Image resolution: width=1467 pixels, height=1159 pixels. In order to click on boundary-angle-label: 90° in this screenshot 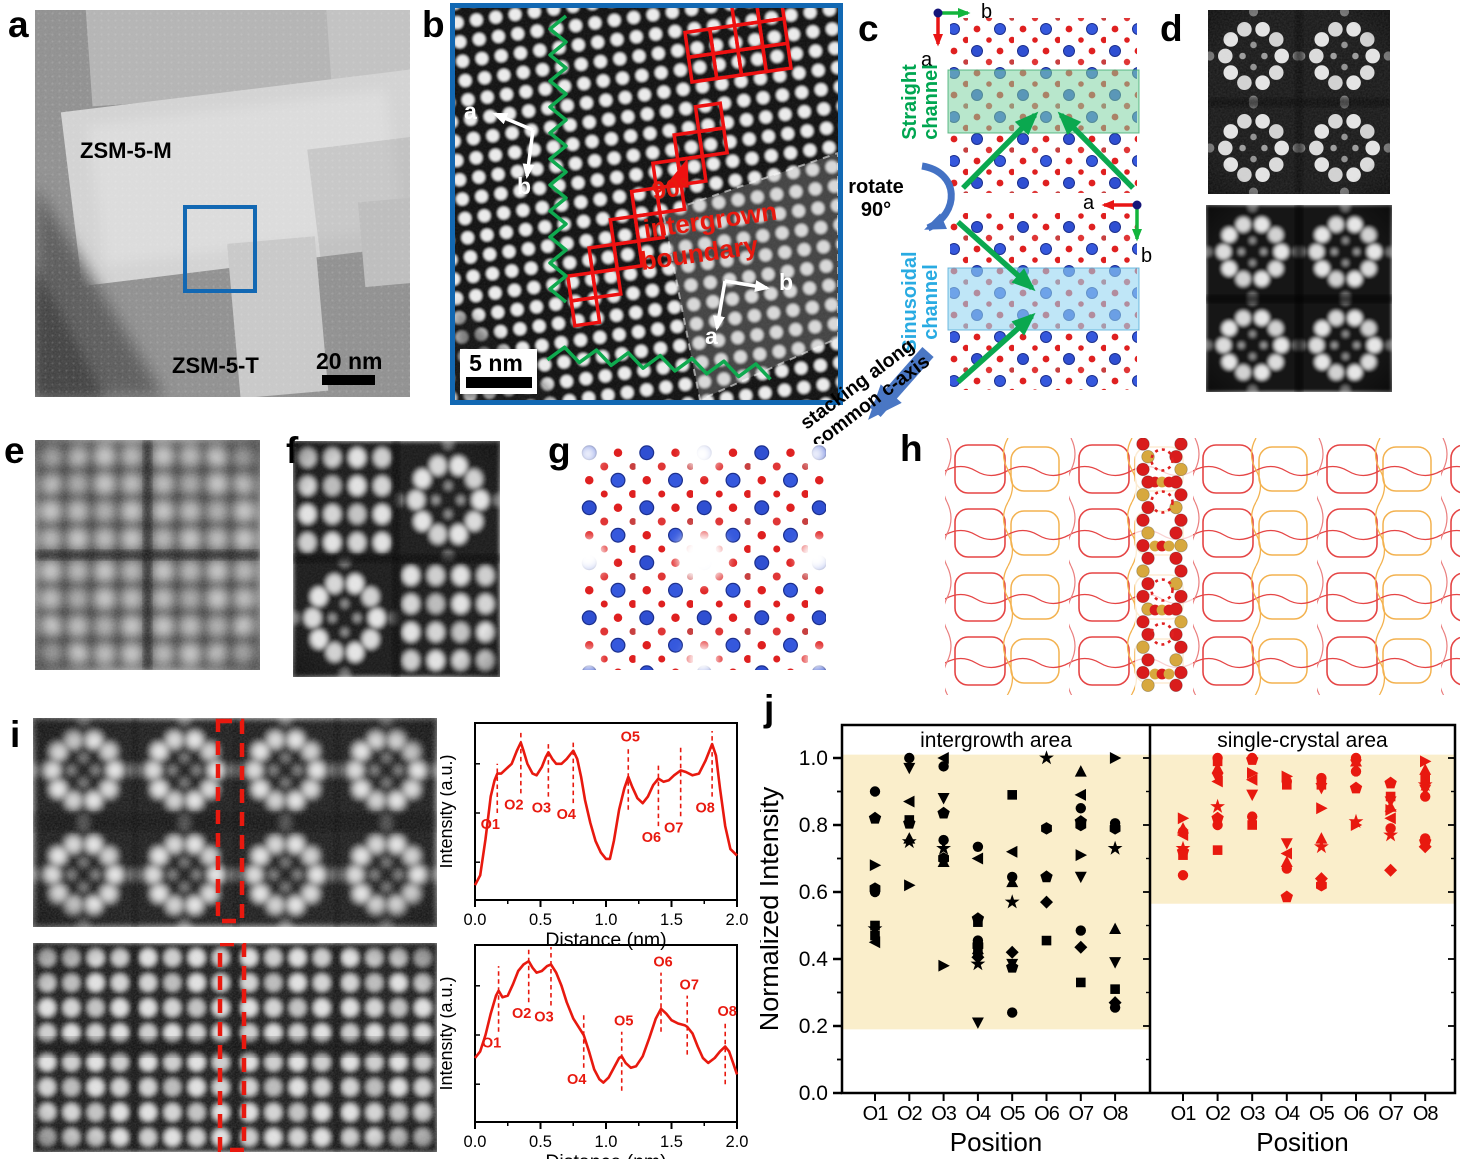, I will do `click(671, 189)`.